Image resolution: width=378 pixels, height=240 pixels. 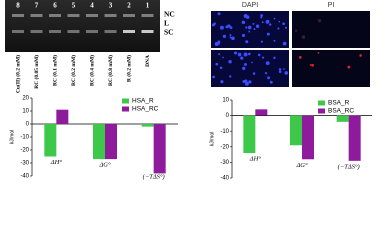 I want to click on column-title: DAPI, so click(x=250, y=5).